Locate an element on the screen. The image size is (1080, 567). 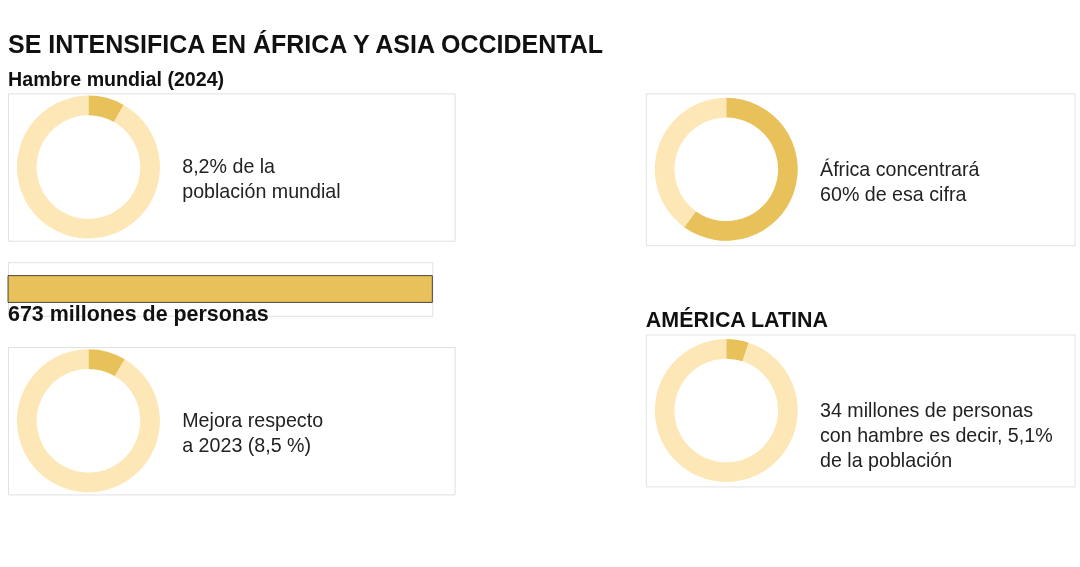
text: Mejora respecto a 2023 (8,5 %) is located at coordinates (253, 433).